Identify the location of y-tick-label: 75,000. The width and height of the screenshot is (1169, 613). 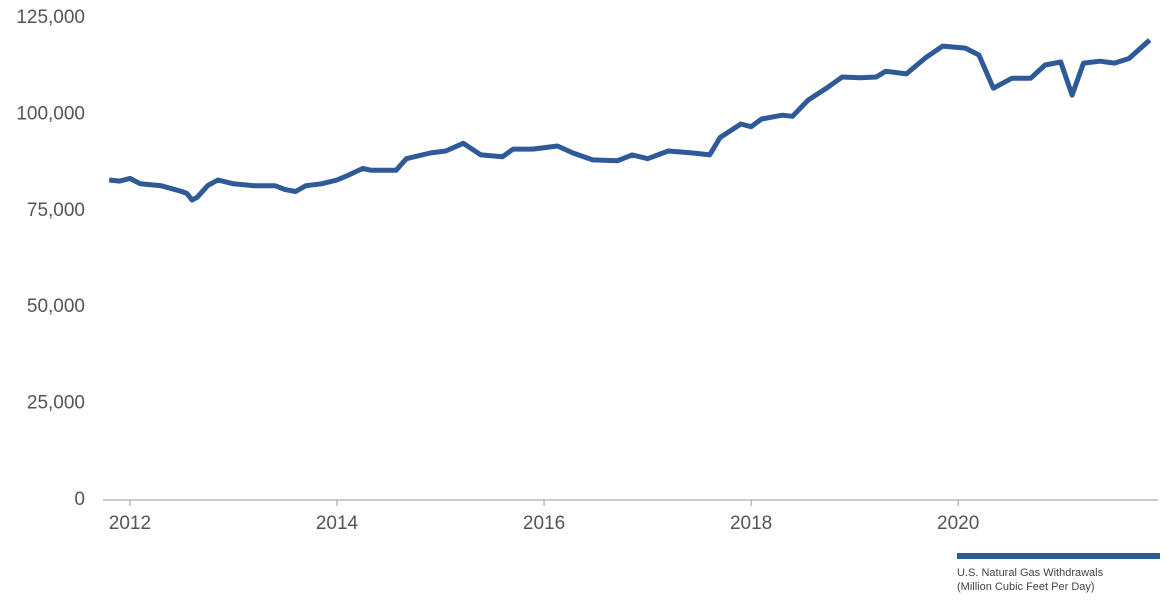
(56, 210).